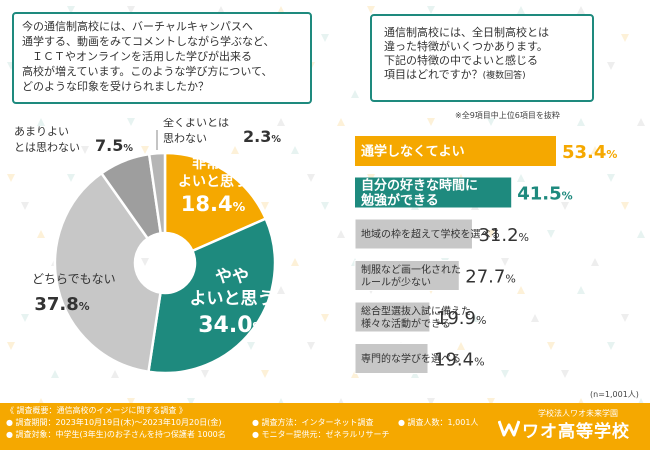 The height and width of the screenshot is (450, 650). I want to click on bar-category-label: ルールが少ない, so click(396, 281).